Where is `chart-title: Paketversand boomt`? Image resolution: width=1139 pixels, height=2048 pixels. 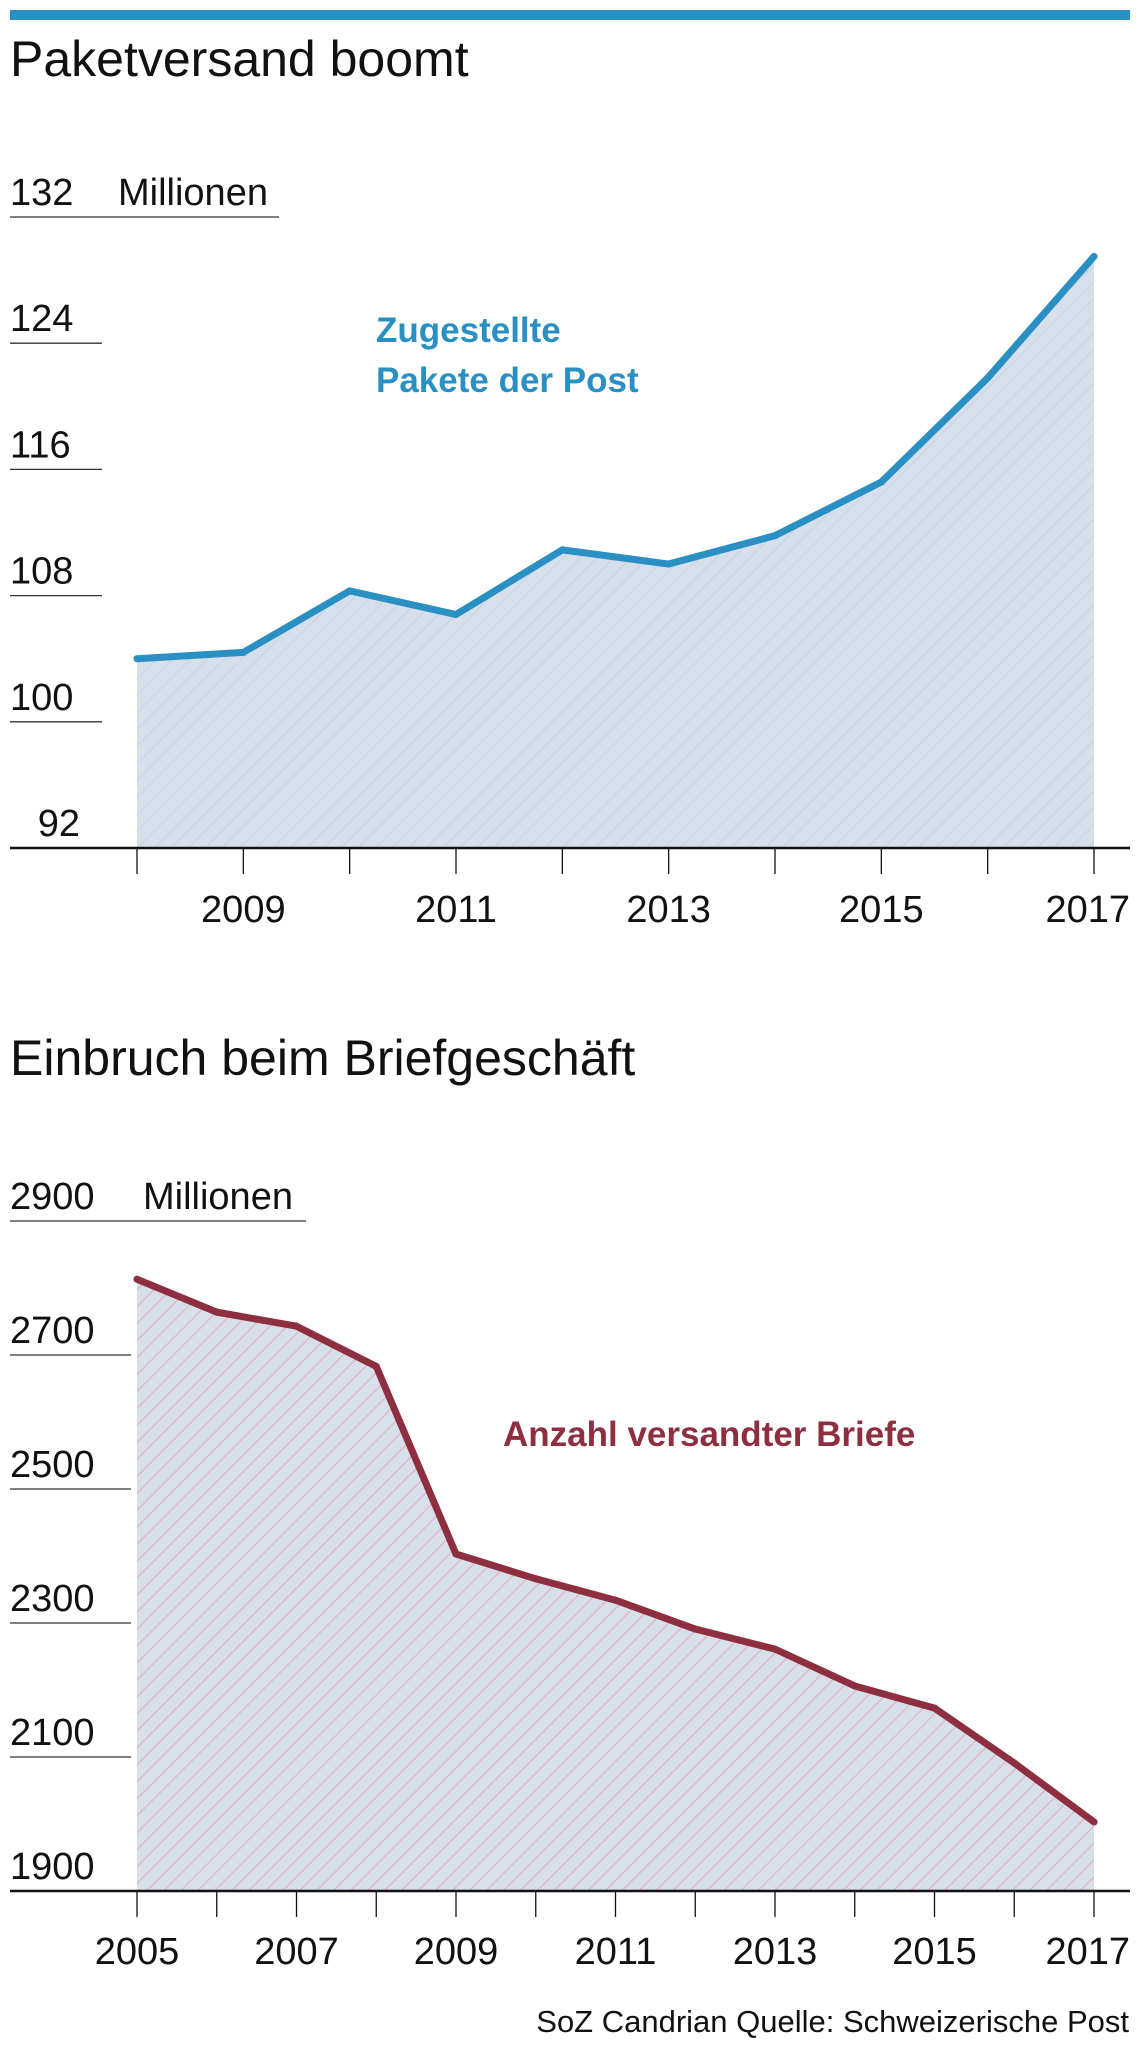
chart-title: Paketversand boomt is located at coordinates (239, 59).